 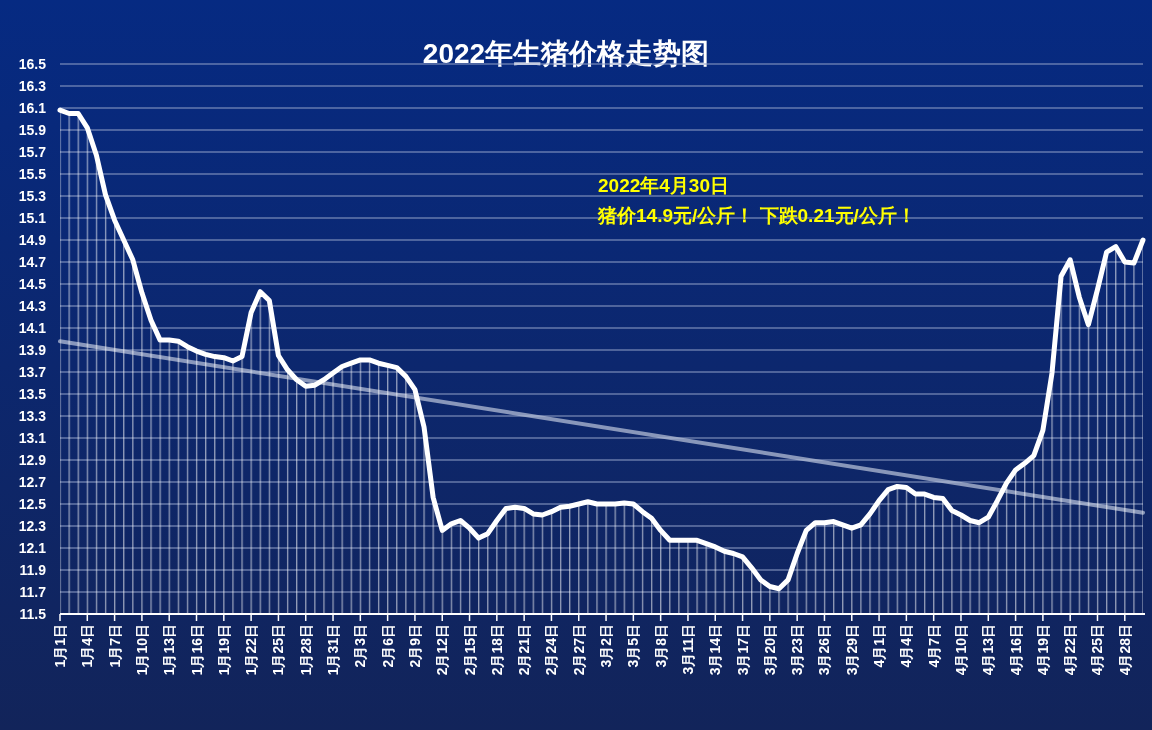 What do you see at coordinates (169, 650) in the screenshot?
I see `x-tick-label: 1月13日` at bounding box center [169, 650].